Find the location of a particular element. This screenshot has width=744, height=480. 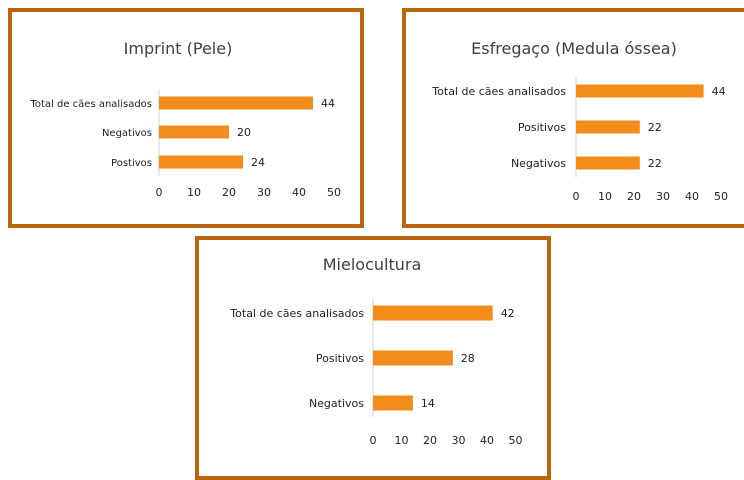

chart-title: Esfregaço (Medula óssea) is located at coordinates (574, 48).